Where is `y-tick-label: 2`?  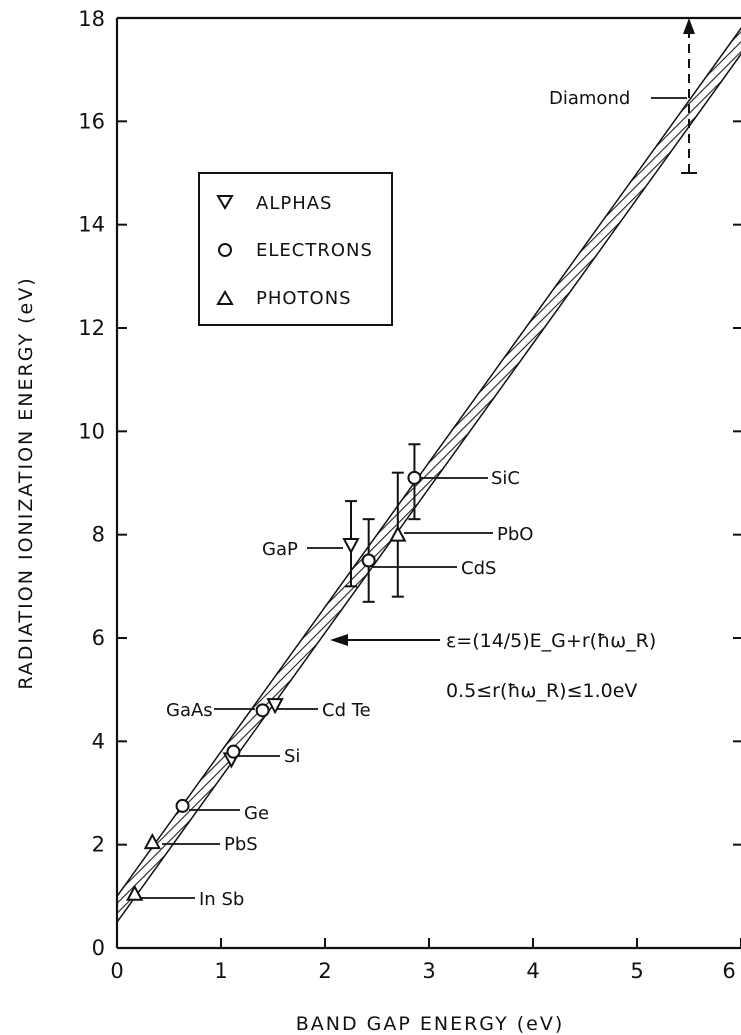
y-tick-label: 2 is located at coordinates (98, 845).